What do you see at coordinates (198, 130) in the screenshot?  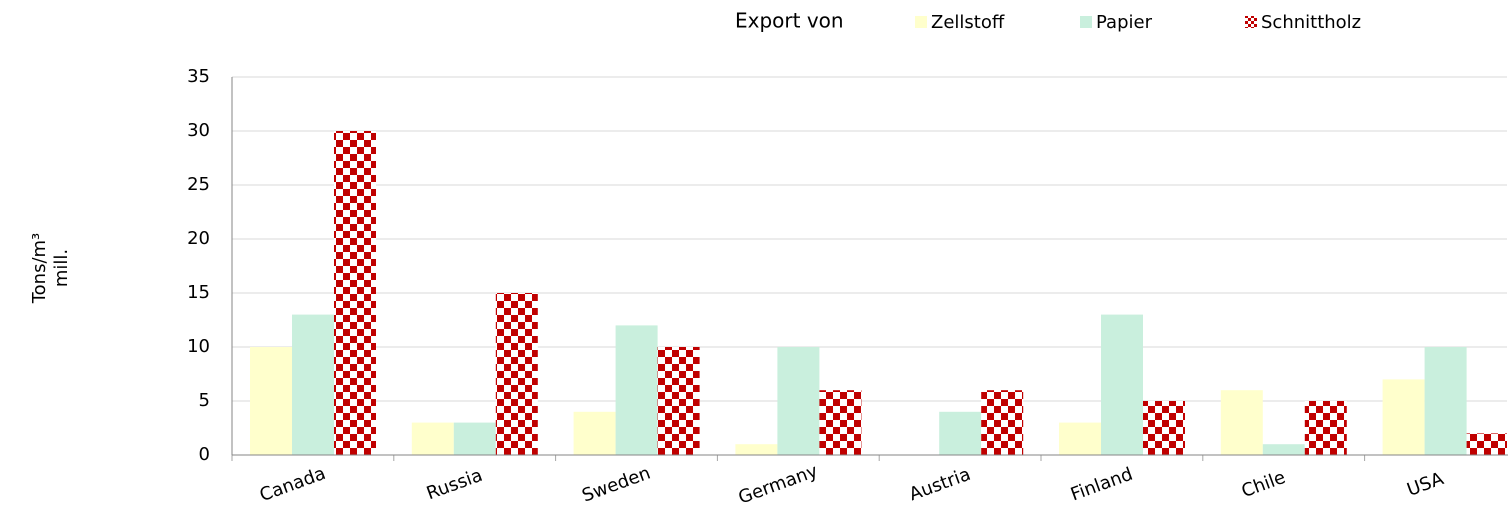 I see `y-tick-label: 30` at bounding box center [198, 130].